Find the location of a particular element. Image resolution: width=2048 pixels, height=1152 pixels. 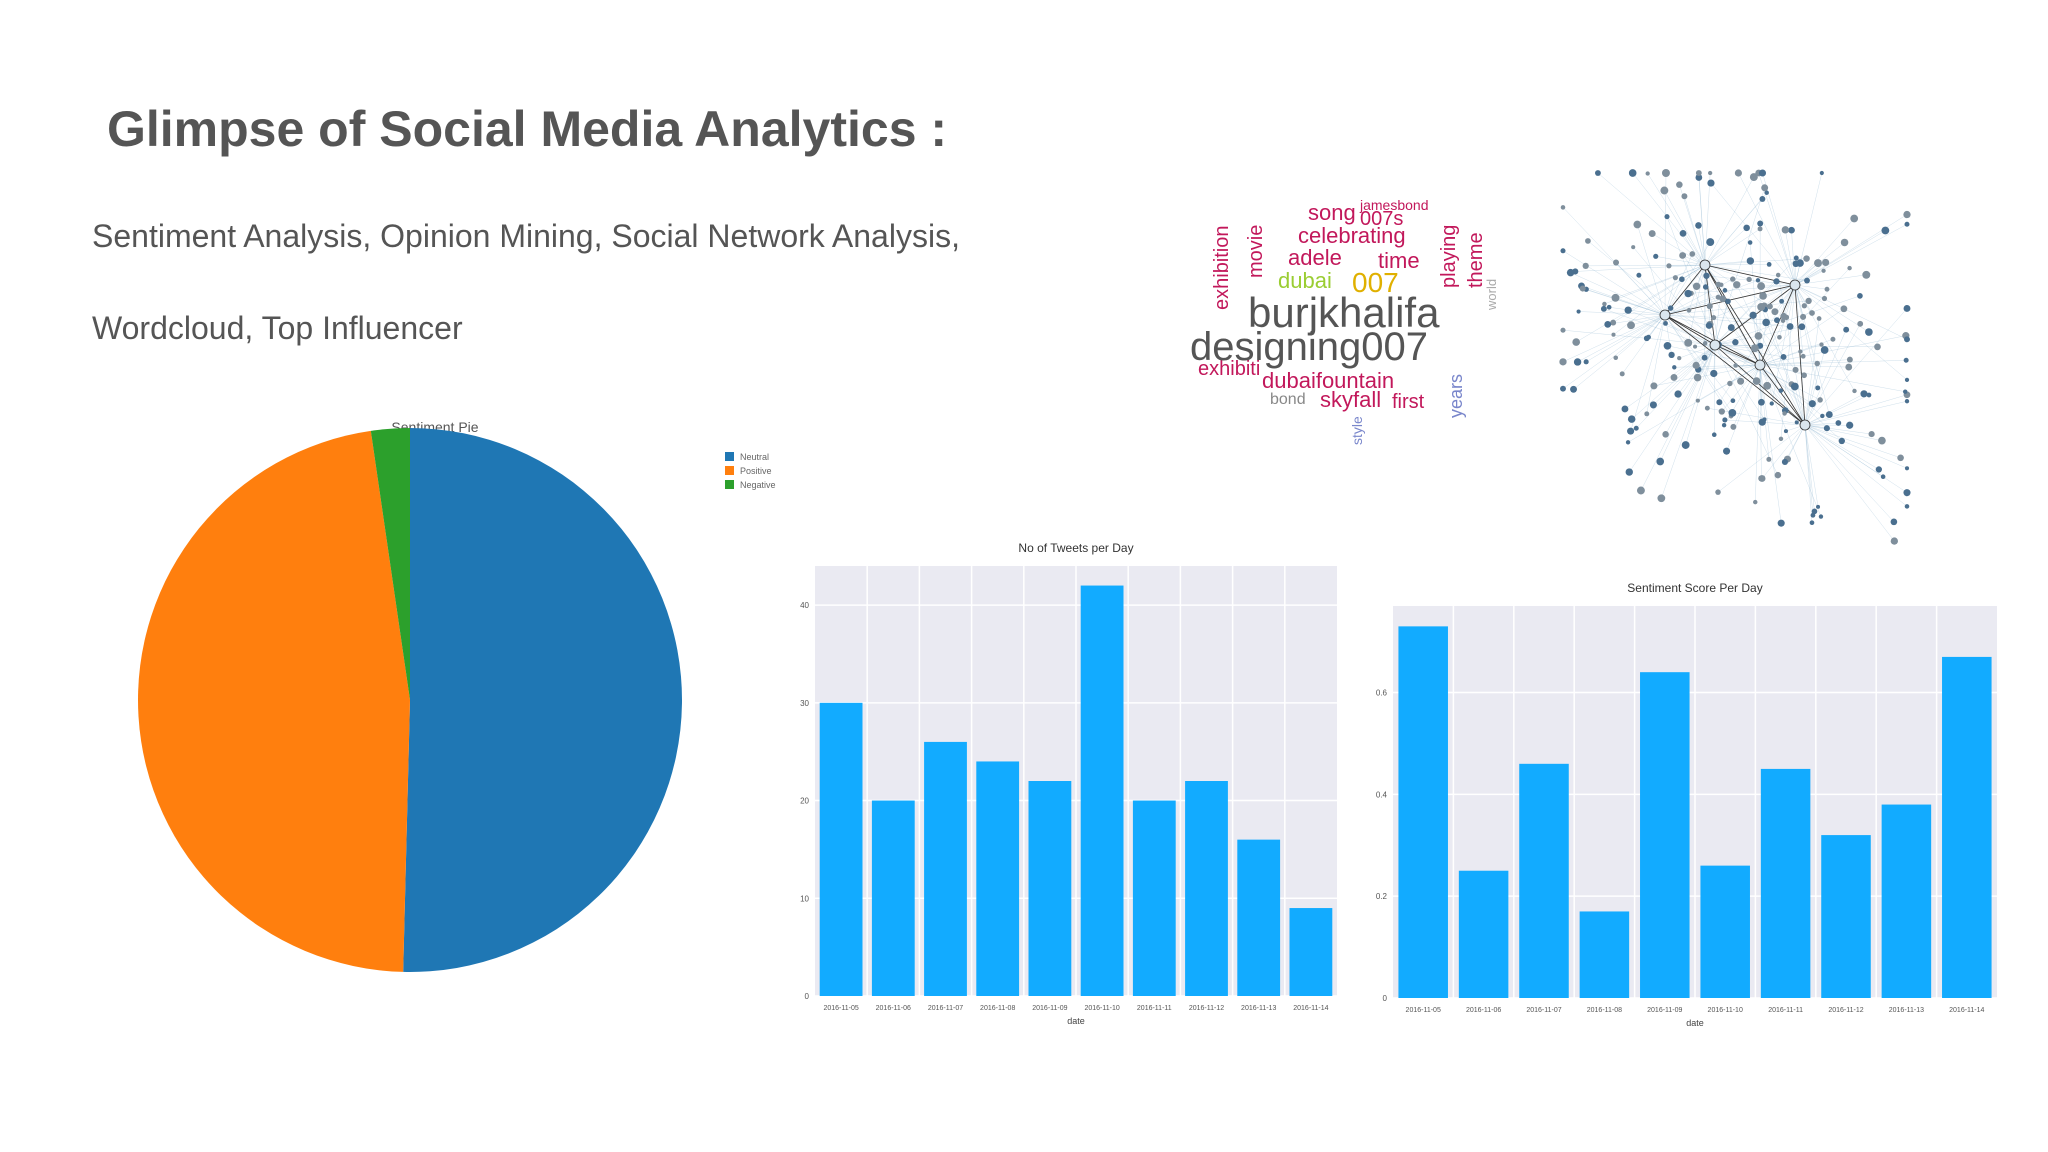

network-graph-svg is located at coordinates (1735, 357).